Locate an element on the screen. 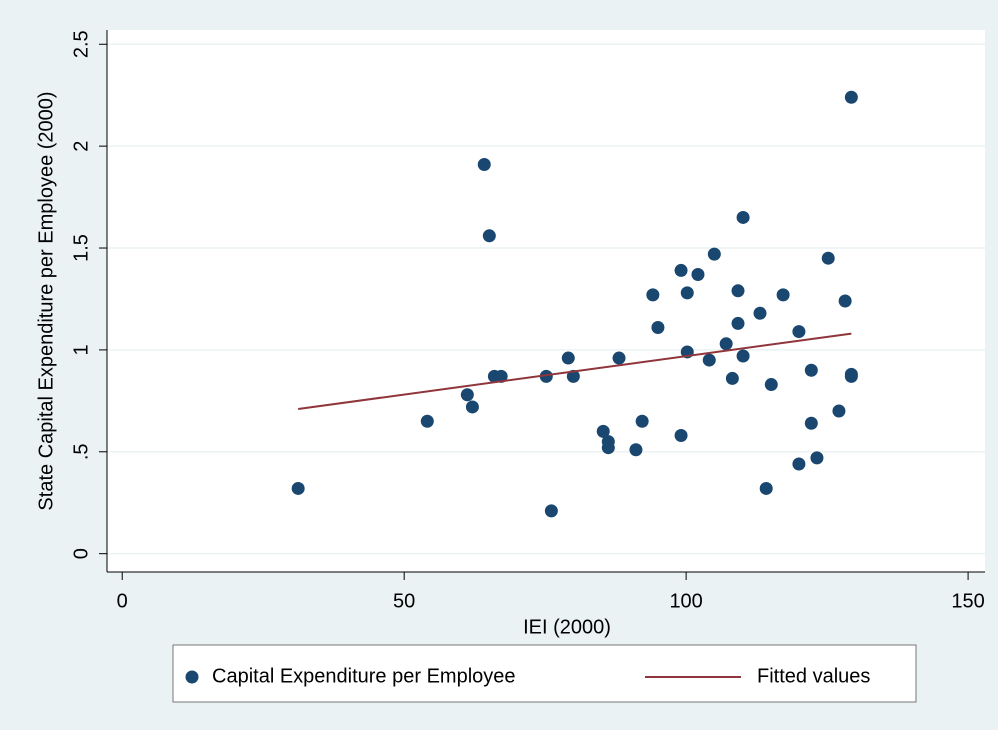  y-tick-label: 2 is located at coordinates (81, 146).